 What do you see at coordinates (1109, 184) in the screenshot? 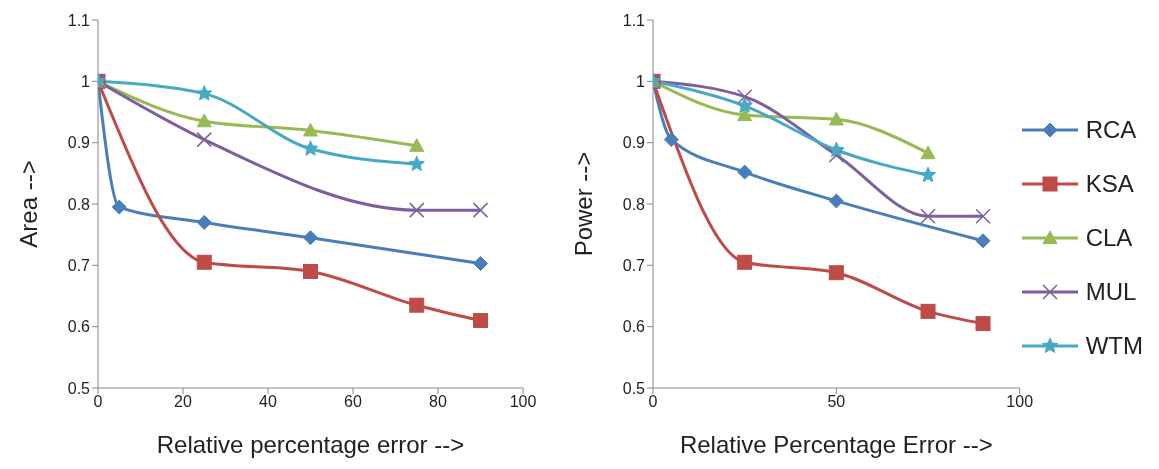
I see `legend-label: KSA` at bounding box center [1109, 184].